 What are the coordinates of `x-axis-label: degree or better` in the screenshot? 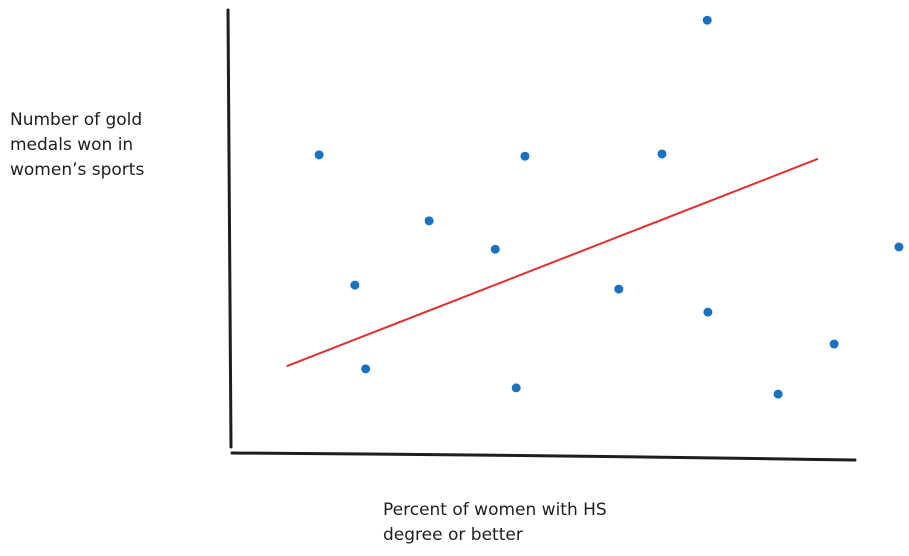 It's located at (453, 535).